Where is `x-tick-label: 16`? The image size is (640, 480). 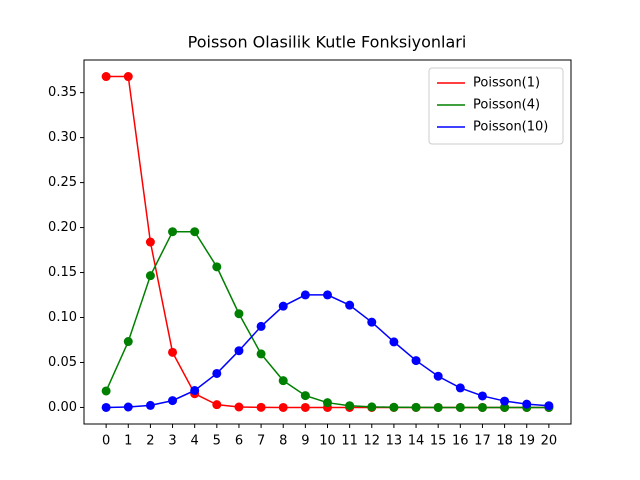
x-tick-label: 16 is located at coordinates (460, 441).